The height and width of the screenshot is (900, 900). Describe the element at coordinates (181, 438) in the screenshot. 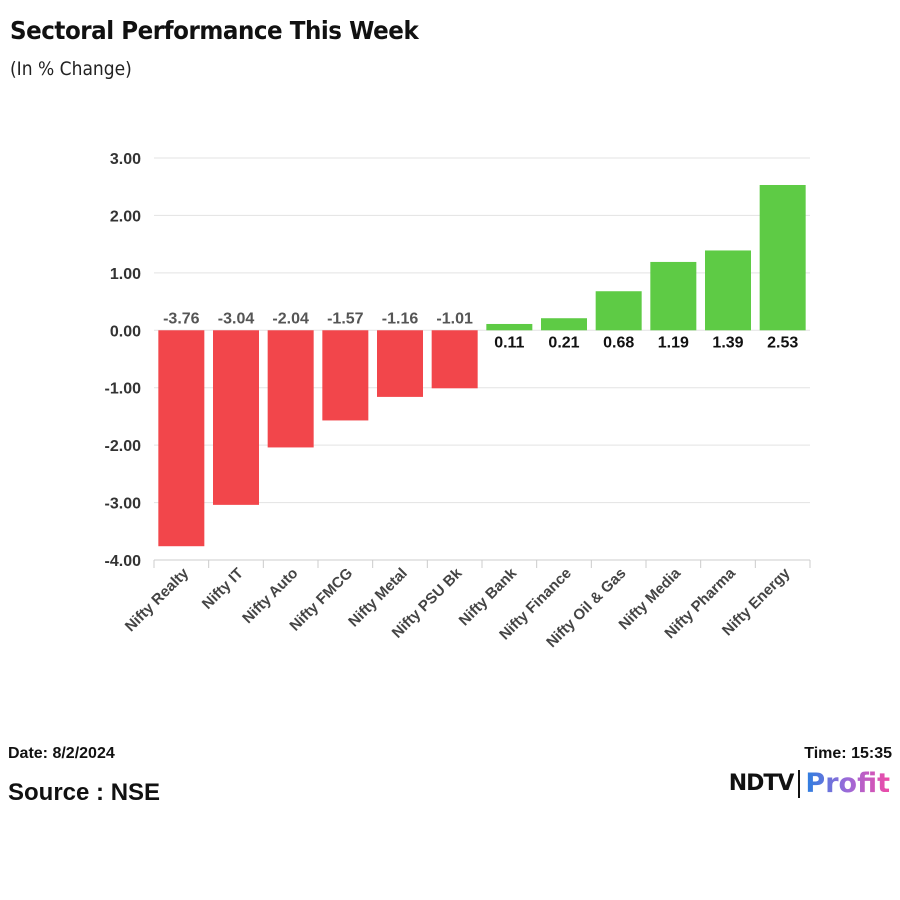

I see `bar-nifty-realty` at that location.